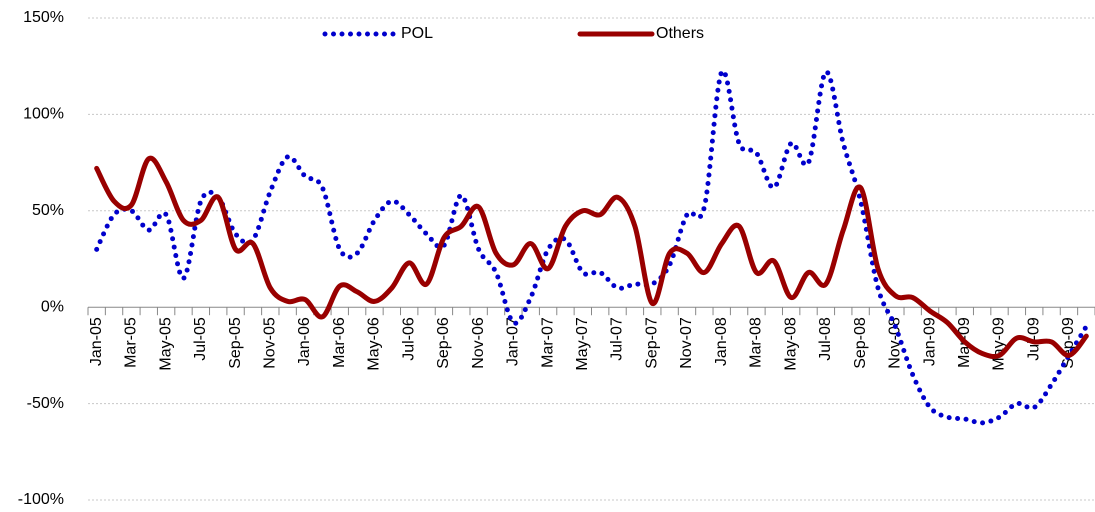 The image size is (1095, 512). Describe the element at coordinates (235, 343) in the screenshot. I see `x-tick-label: Sep-05` at that location.